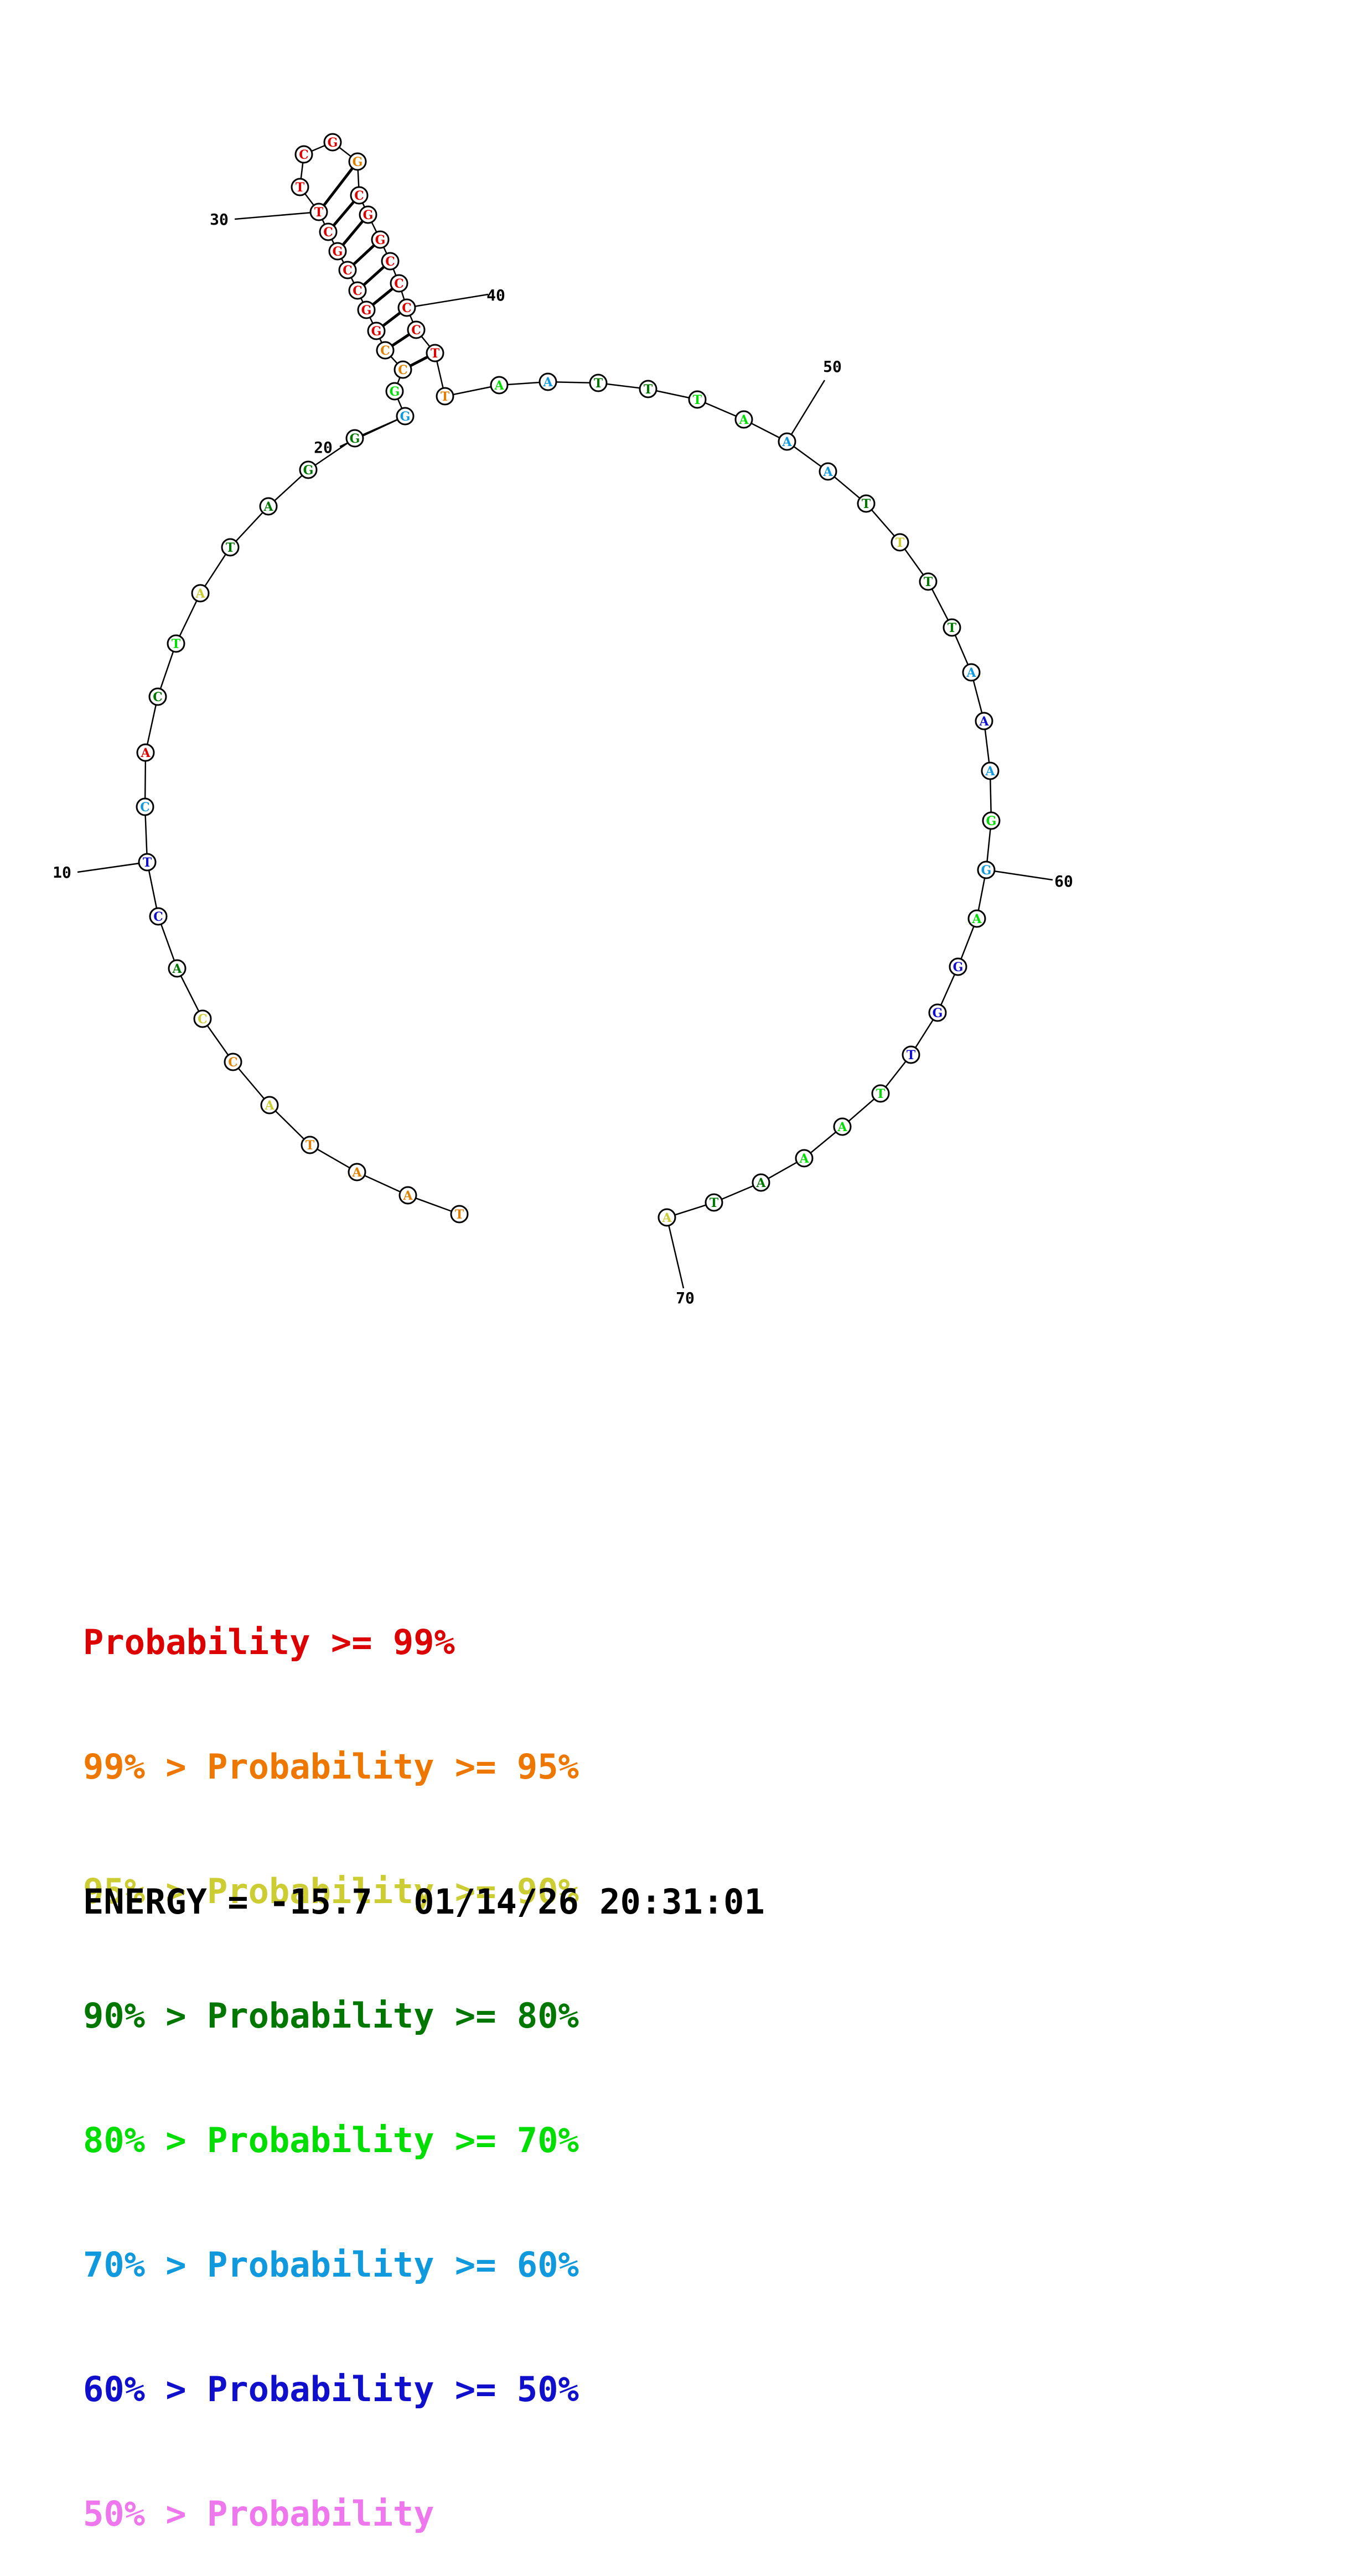 The width and height of the screenshot is (1372, 2576). I want to click on legend-label: Probability >= 95%, so click(392, 1767).